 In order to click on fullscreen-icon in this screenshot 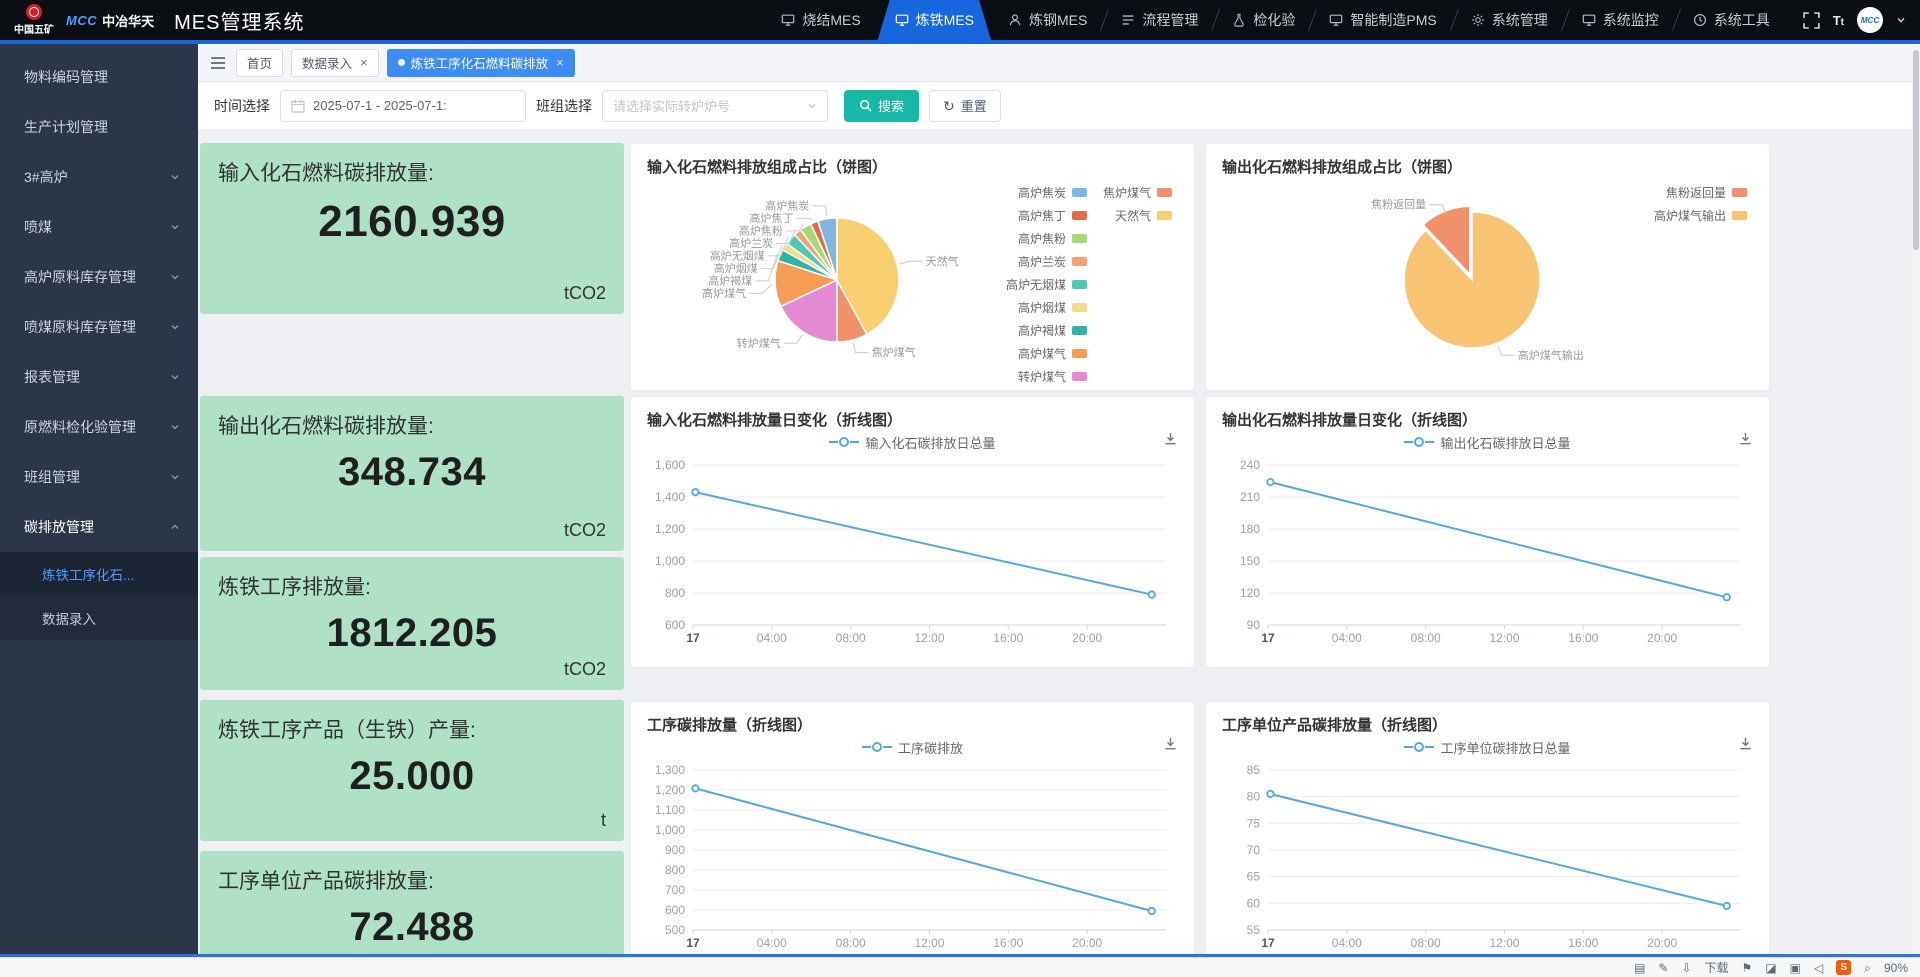, I will do `click(1811, 20)`.